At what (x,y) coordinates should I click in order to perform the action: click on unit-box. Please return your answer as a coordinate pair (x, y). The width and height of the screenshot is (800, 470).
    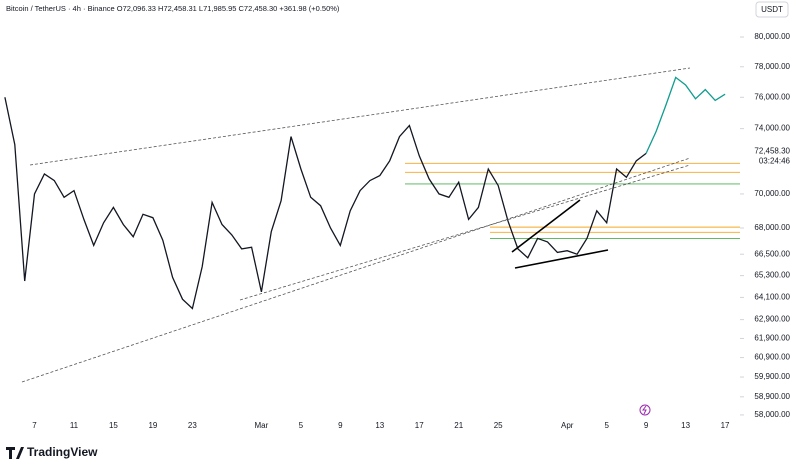
    Looking at the image, I should click on (772, 9).